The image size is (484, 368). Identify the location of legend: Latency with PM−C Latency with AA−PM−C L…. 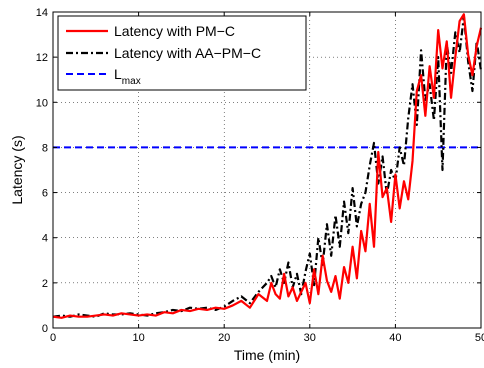
(182, 53).